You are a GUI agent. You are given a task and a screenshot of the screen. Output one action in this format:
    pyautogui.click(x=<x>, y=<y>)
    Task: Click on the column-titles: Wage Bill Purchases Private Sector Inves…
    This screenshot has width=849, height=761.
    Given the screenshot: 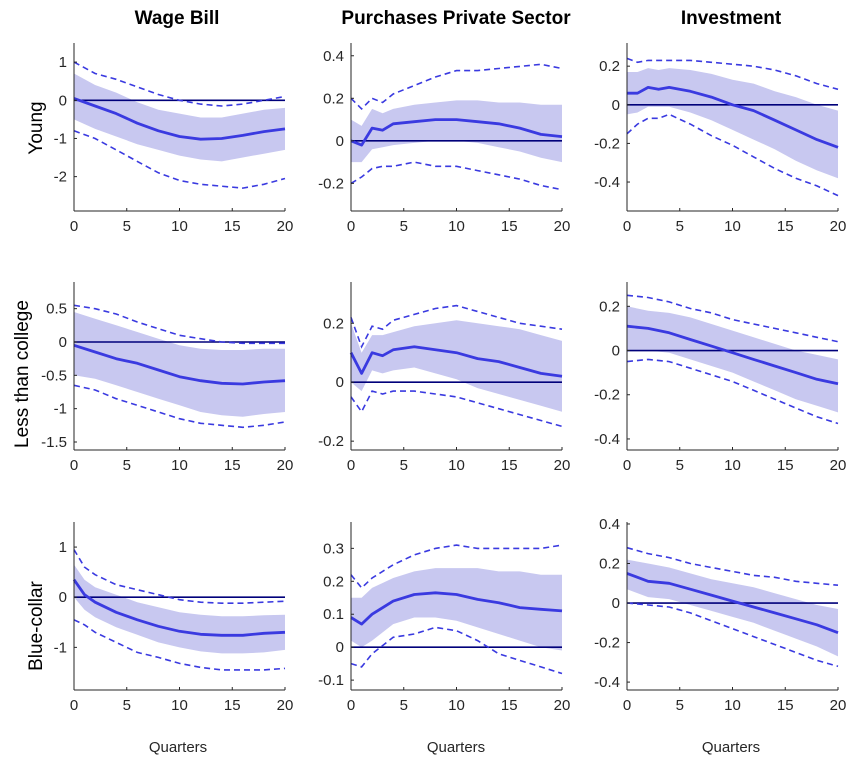 What is the action you would take?
    pyautogui.click(x=458, y=18)
    